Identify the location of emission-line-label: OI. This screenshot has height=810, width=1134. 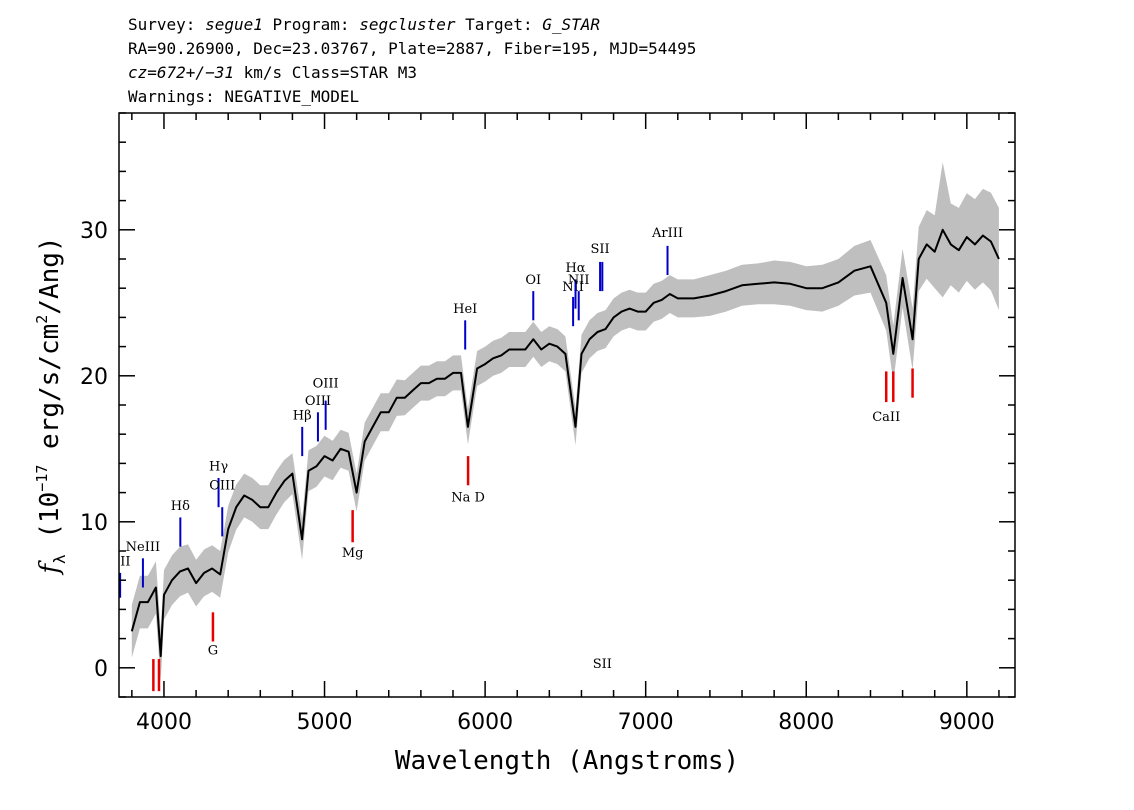
(533, 280).